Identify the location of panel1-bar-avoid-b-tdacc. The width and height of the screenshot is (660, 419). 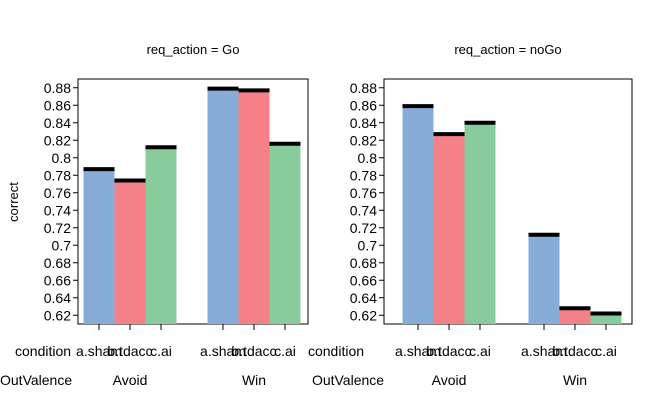
(130, 252).